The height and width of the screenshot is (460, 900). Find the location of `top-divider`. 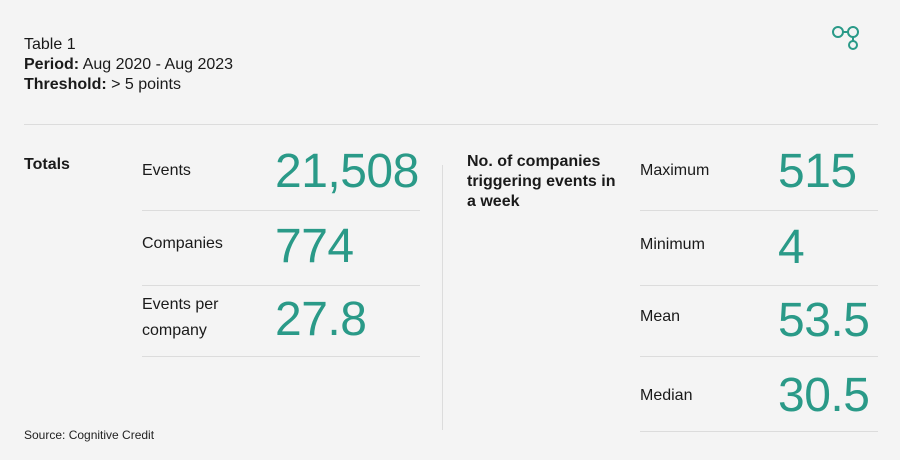

top-divider is located at coordinates (451, 124).